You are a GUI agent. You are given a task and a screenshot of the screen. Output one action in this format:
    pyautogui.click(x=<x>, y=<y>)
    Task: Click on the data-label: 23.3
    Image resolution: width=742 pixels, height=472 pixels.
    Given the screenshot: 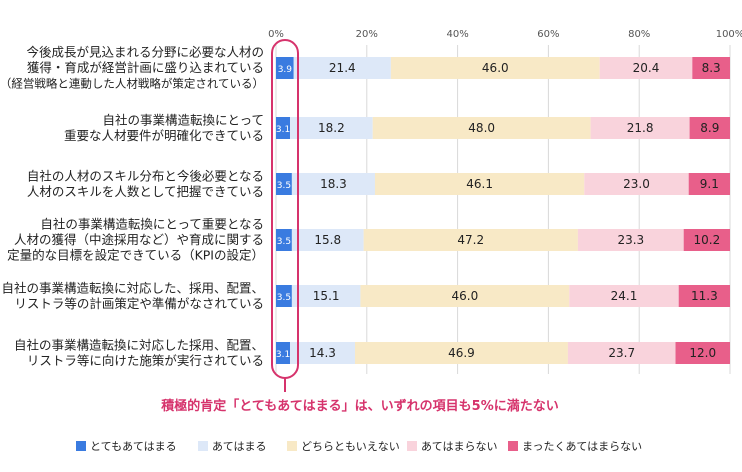 What is the action you would take?
    pyautogui.click(x=630, y=240)
    